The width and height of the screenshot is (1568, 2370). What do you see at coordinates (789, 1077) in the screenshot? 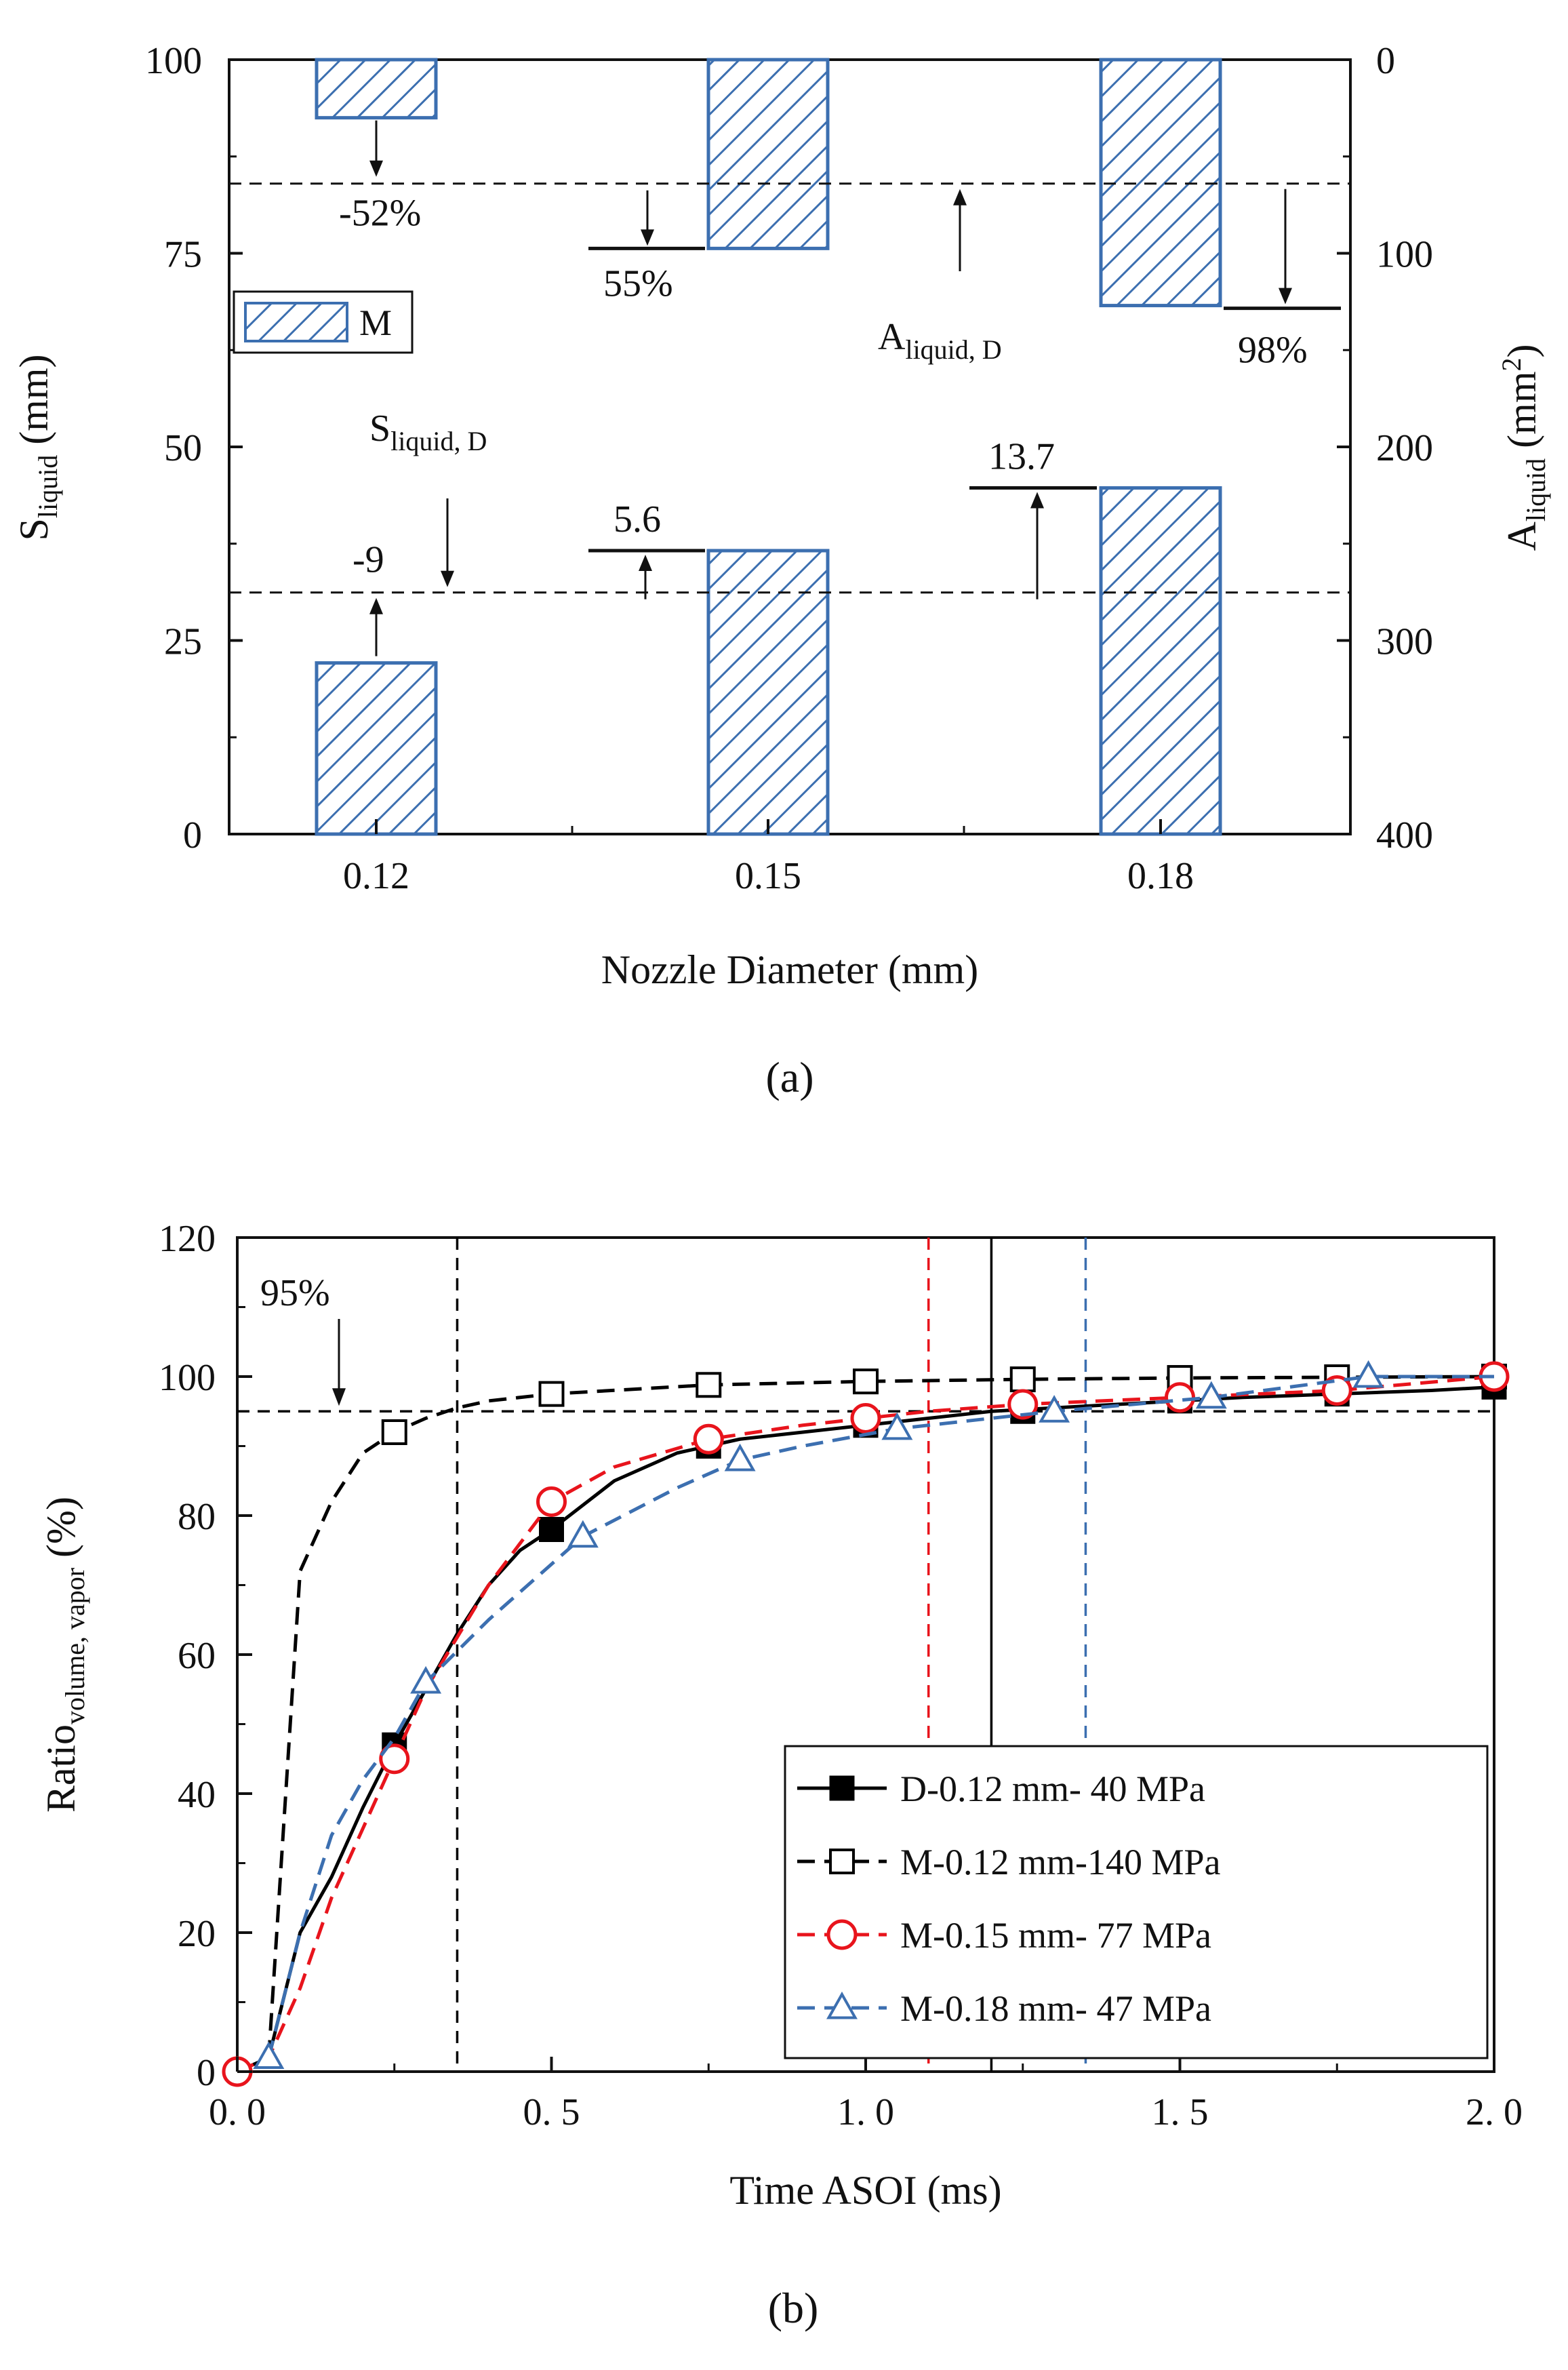
I see `panel-a-caption: (a)` at bounding box center [789, 1077].